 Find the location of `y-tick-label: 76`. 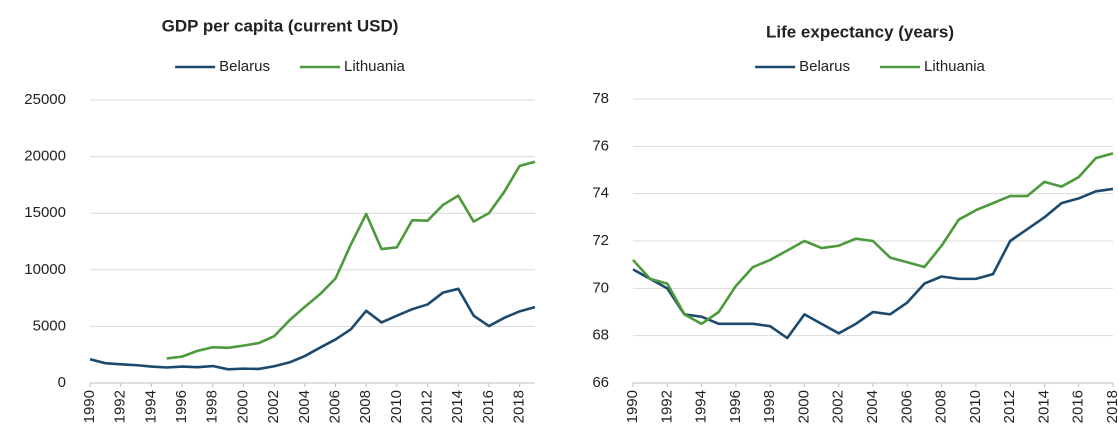

y-tick-label: 76 is located at coordinates (600, 145).